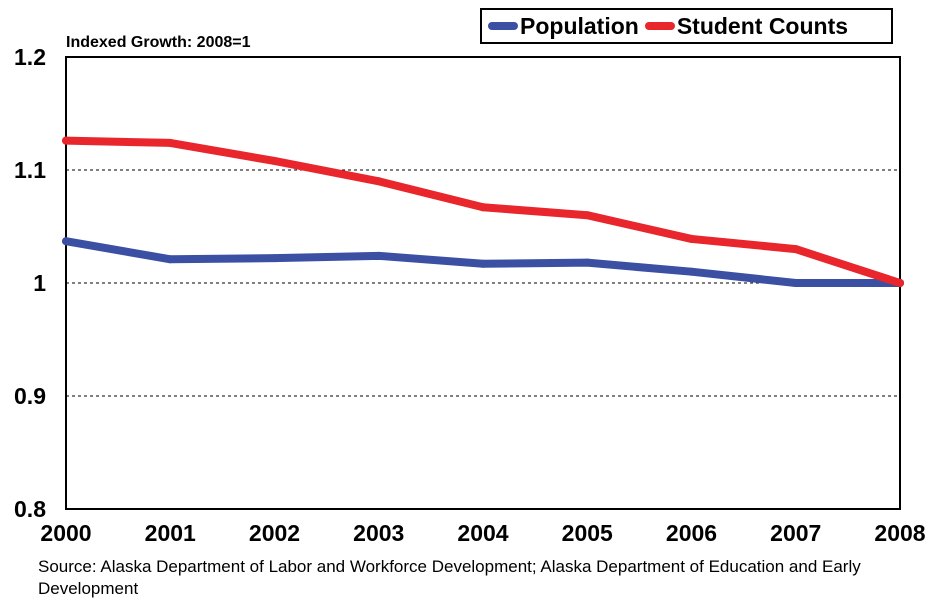 This screenshot has height=603, width=929. What do you see at coordinates (795, 249) in the screenshot?
I see `data-point-student-counts-2007` at bounding box center [795, 249].